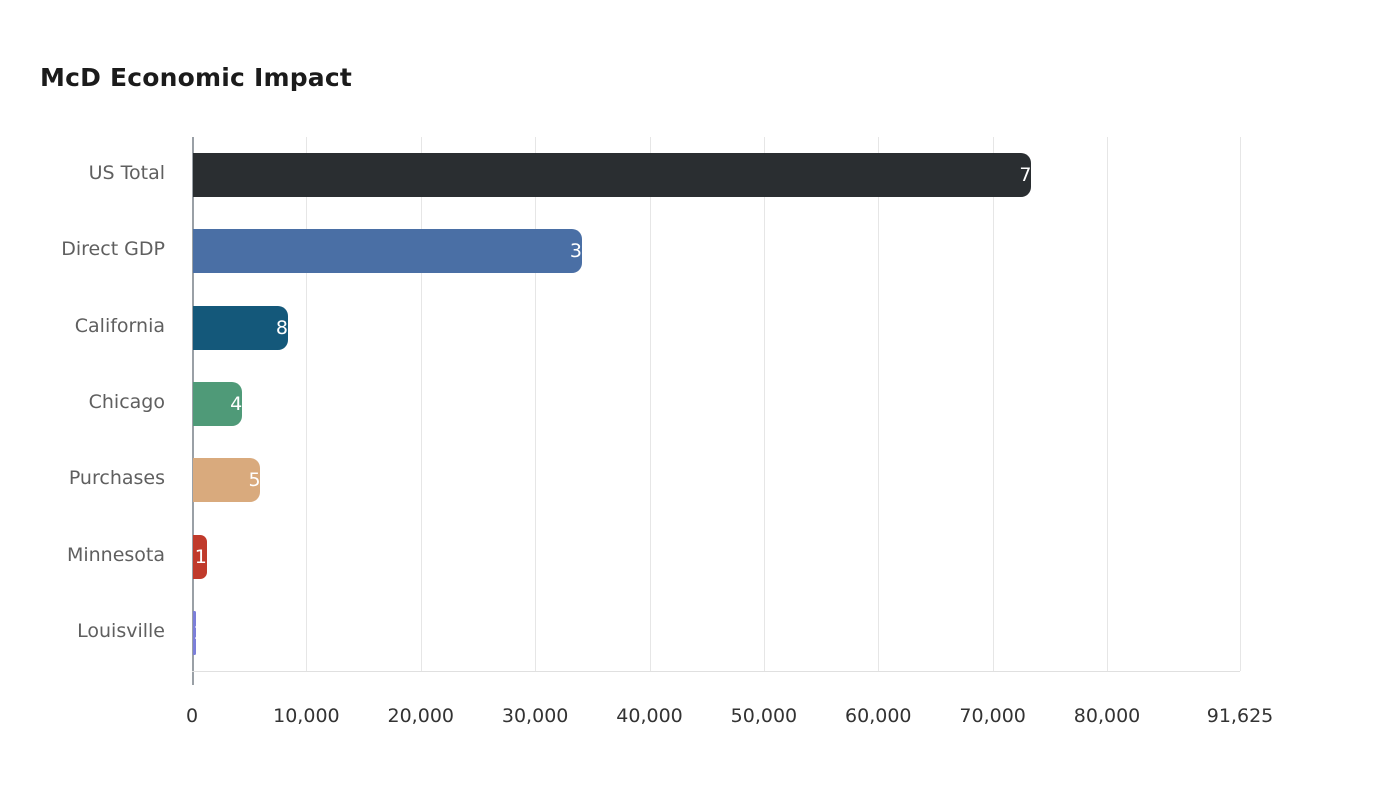 Image resolution: width=1400 pixels, height=800 pixels. What do you see at coordinates (240, 327) in the screenshot?
I see `bar-california: 8,300` at bounding box center [240, 327].